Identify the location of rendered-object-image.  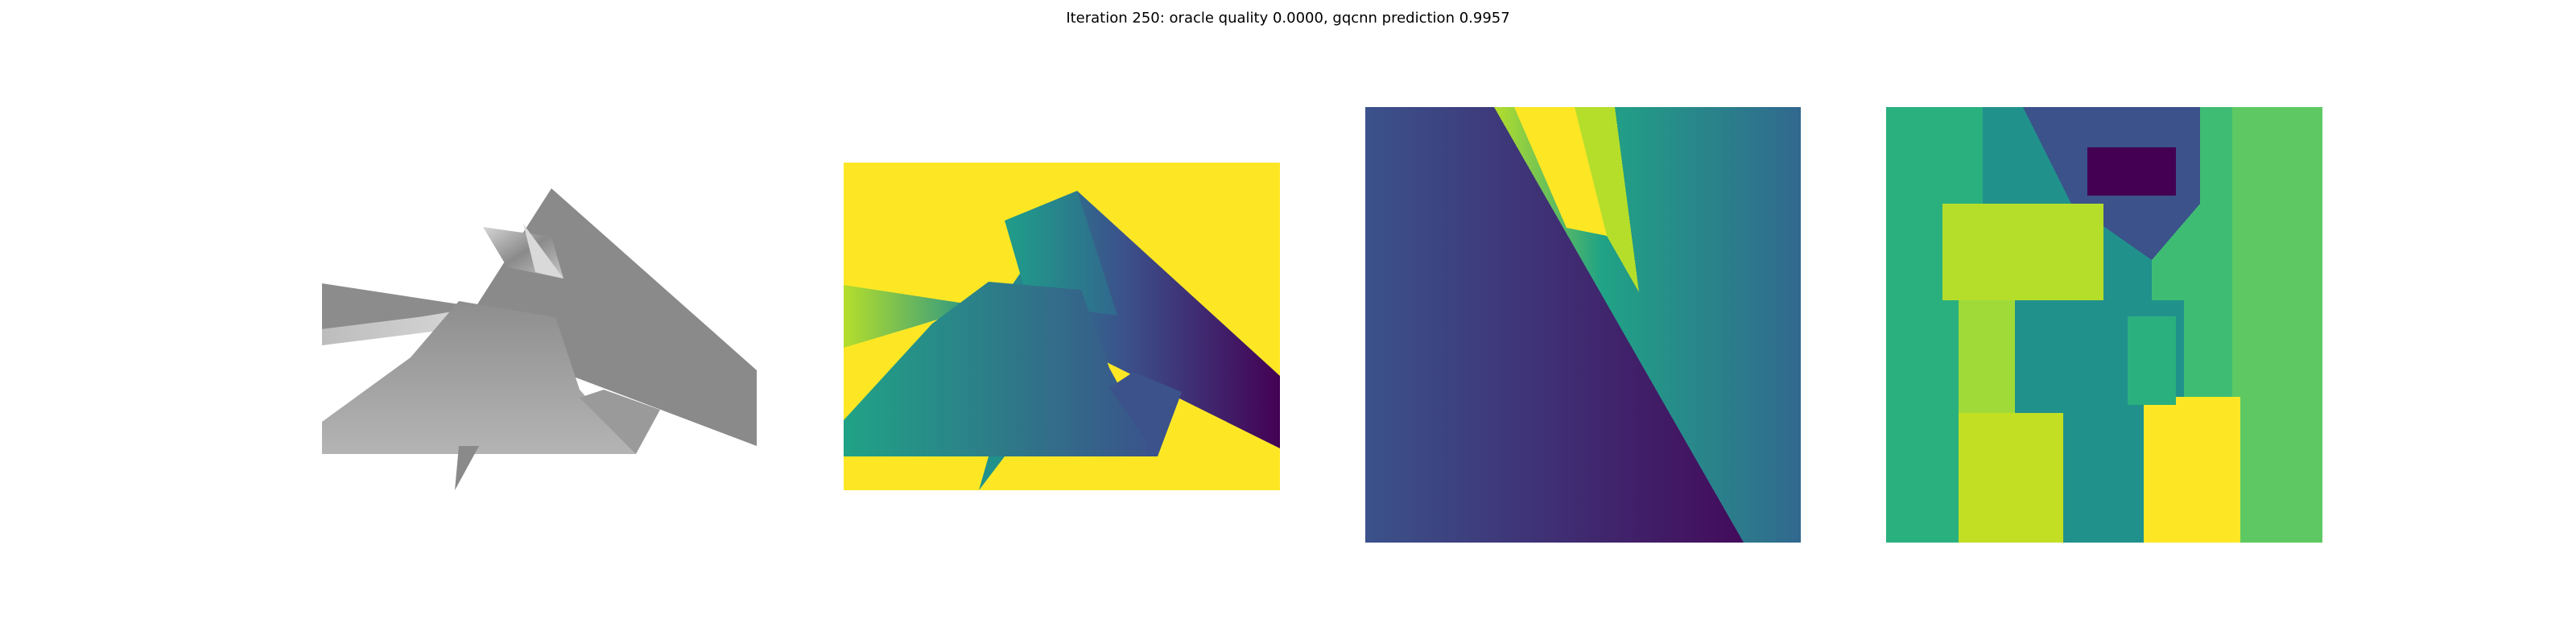
(539, 339).